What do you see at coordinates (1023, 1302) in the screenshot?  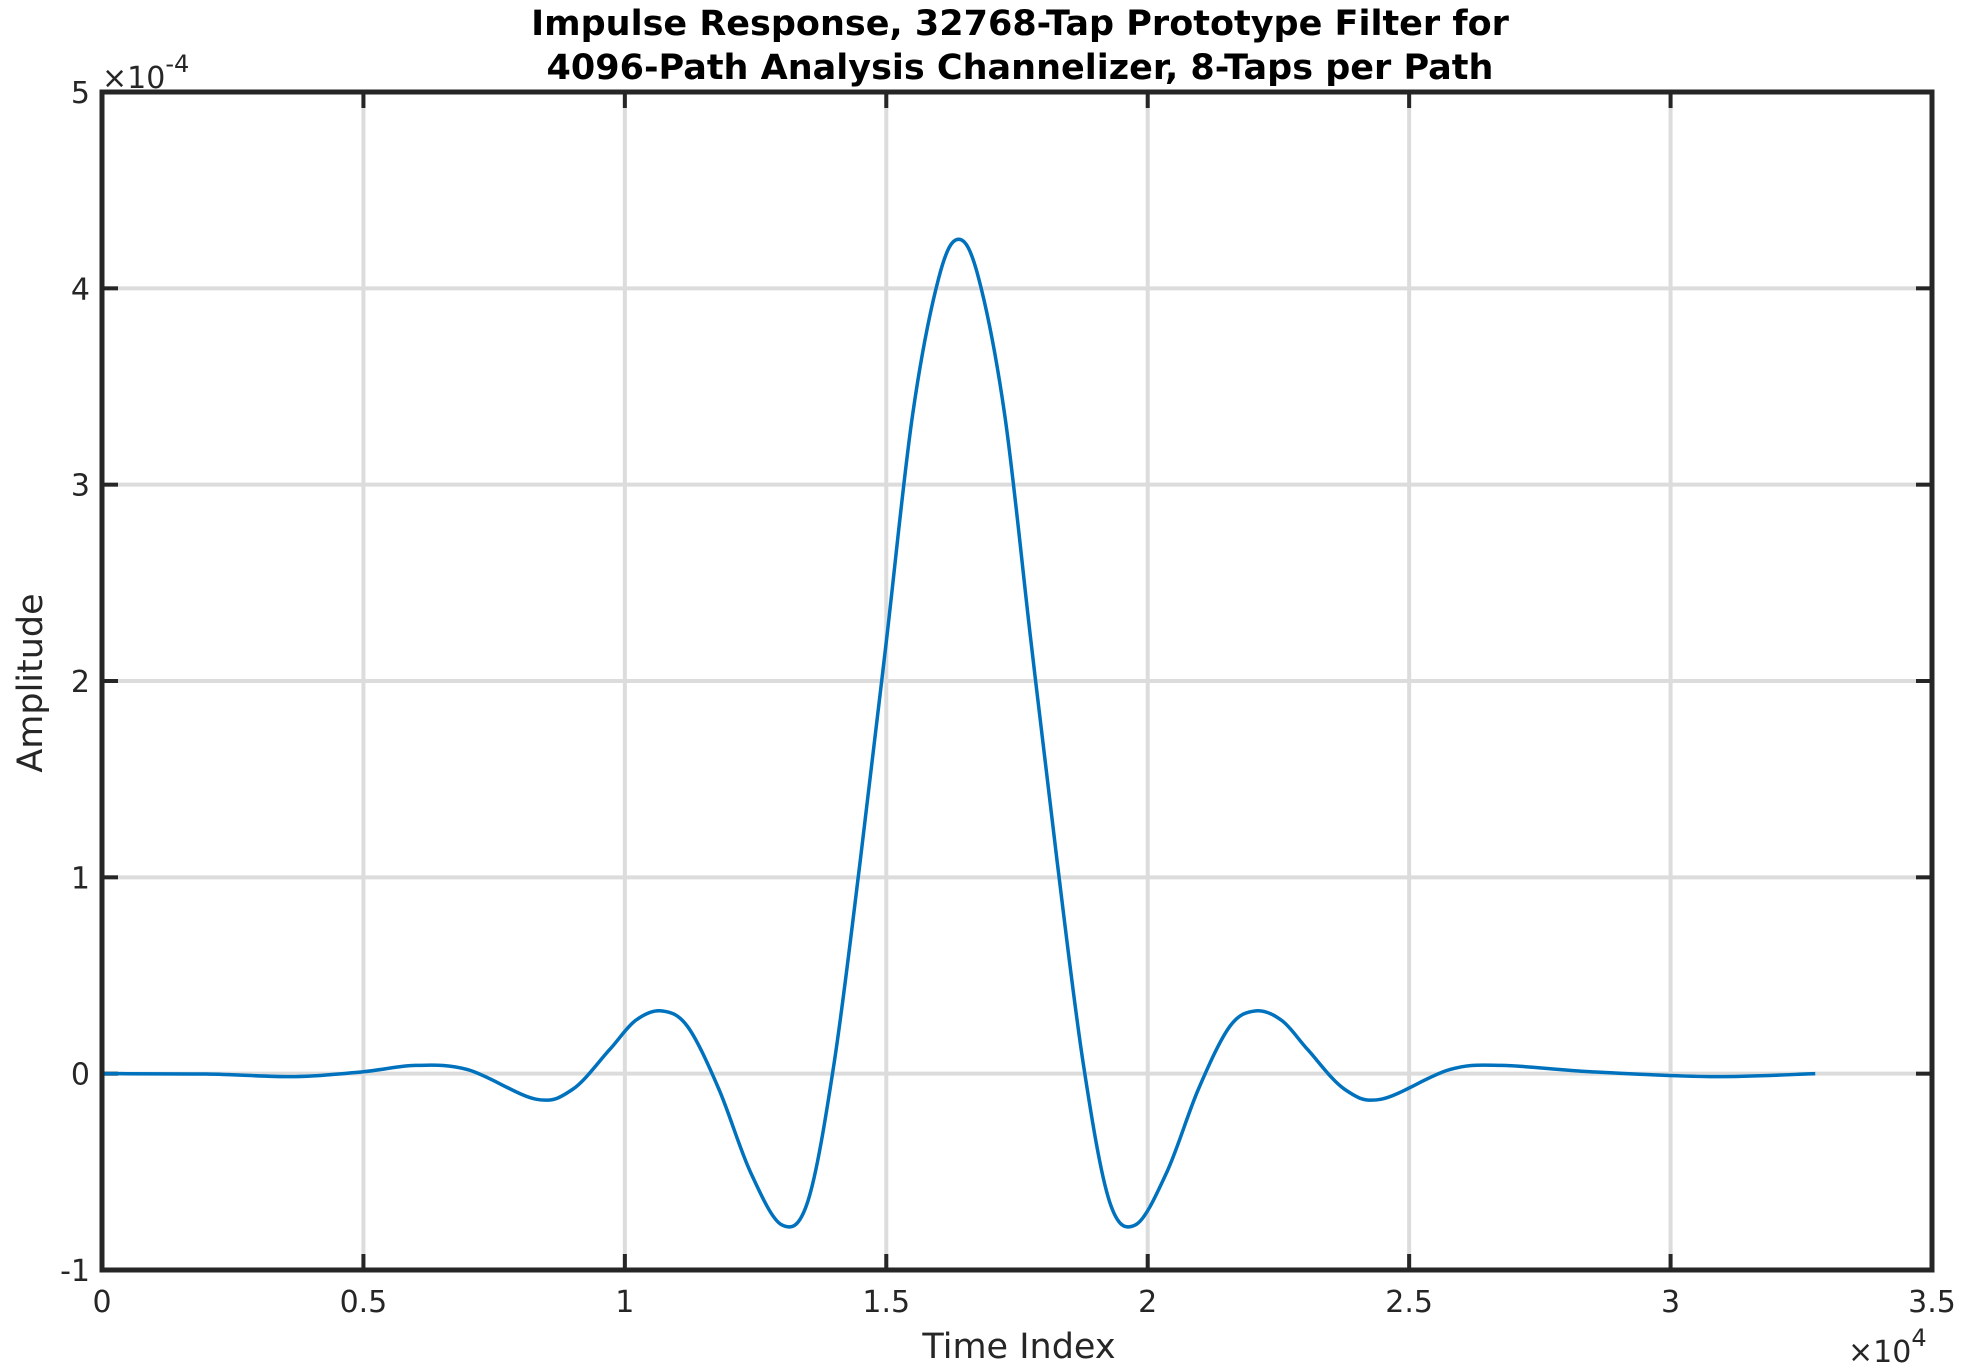 I see `x-tick-labels: 0 0.5 1 1.5 2 2.5 3 3.5` at bounding box center [1023, 1302].